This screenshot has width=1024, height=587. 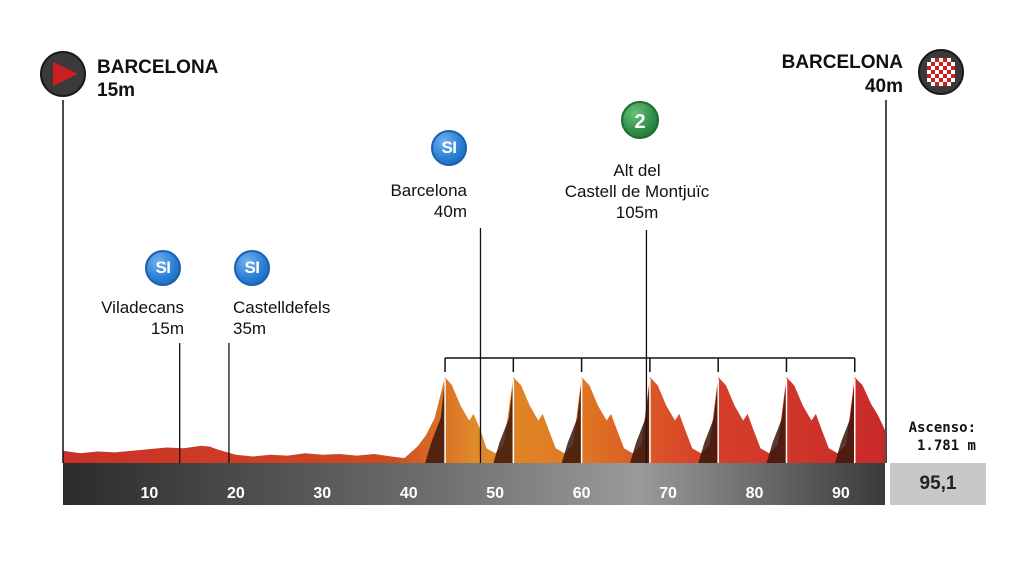 What do you see at coordinates (65, 74) in the screenshot?
I see `start-arrow-icon` at bounding box center [65, 74].